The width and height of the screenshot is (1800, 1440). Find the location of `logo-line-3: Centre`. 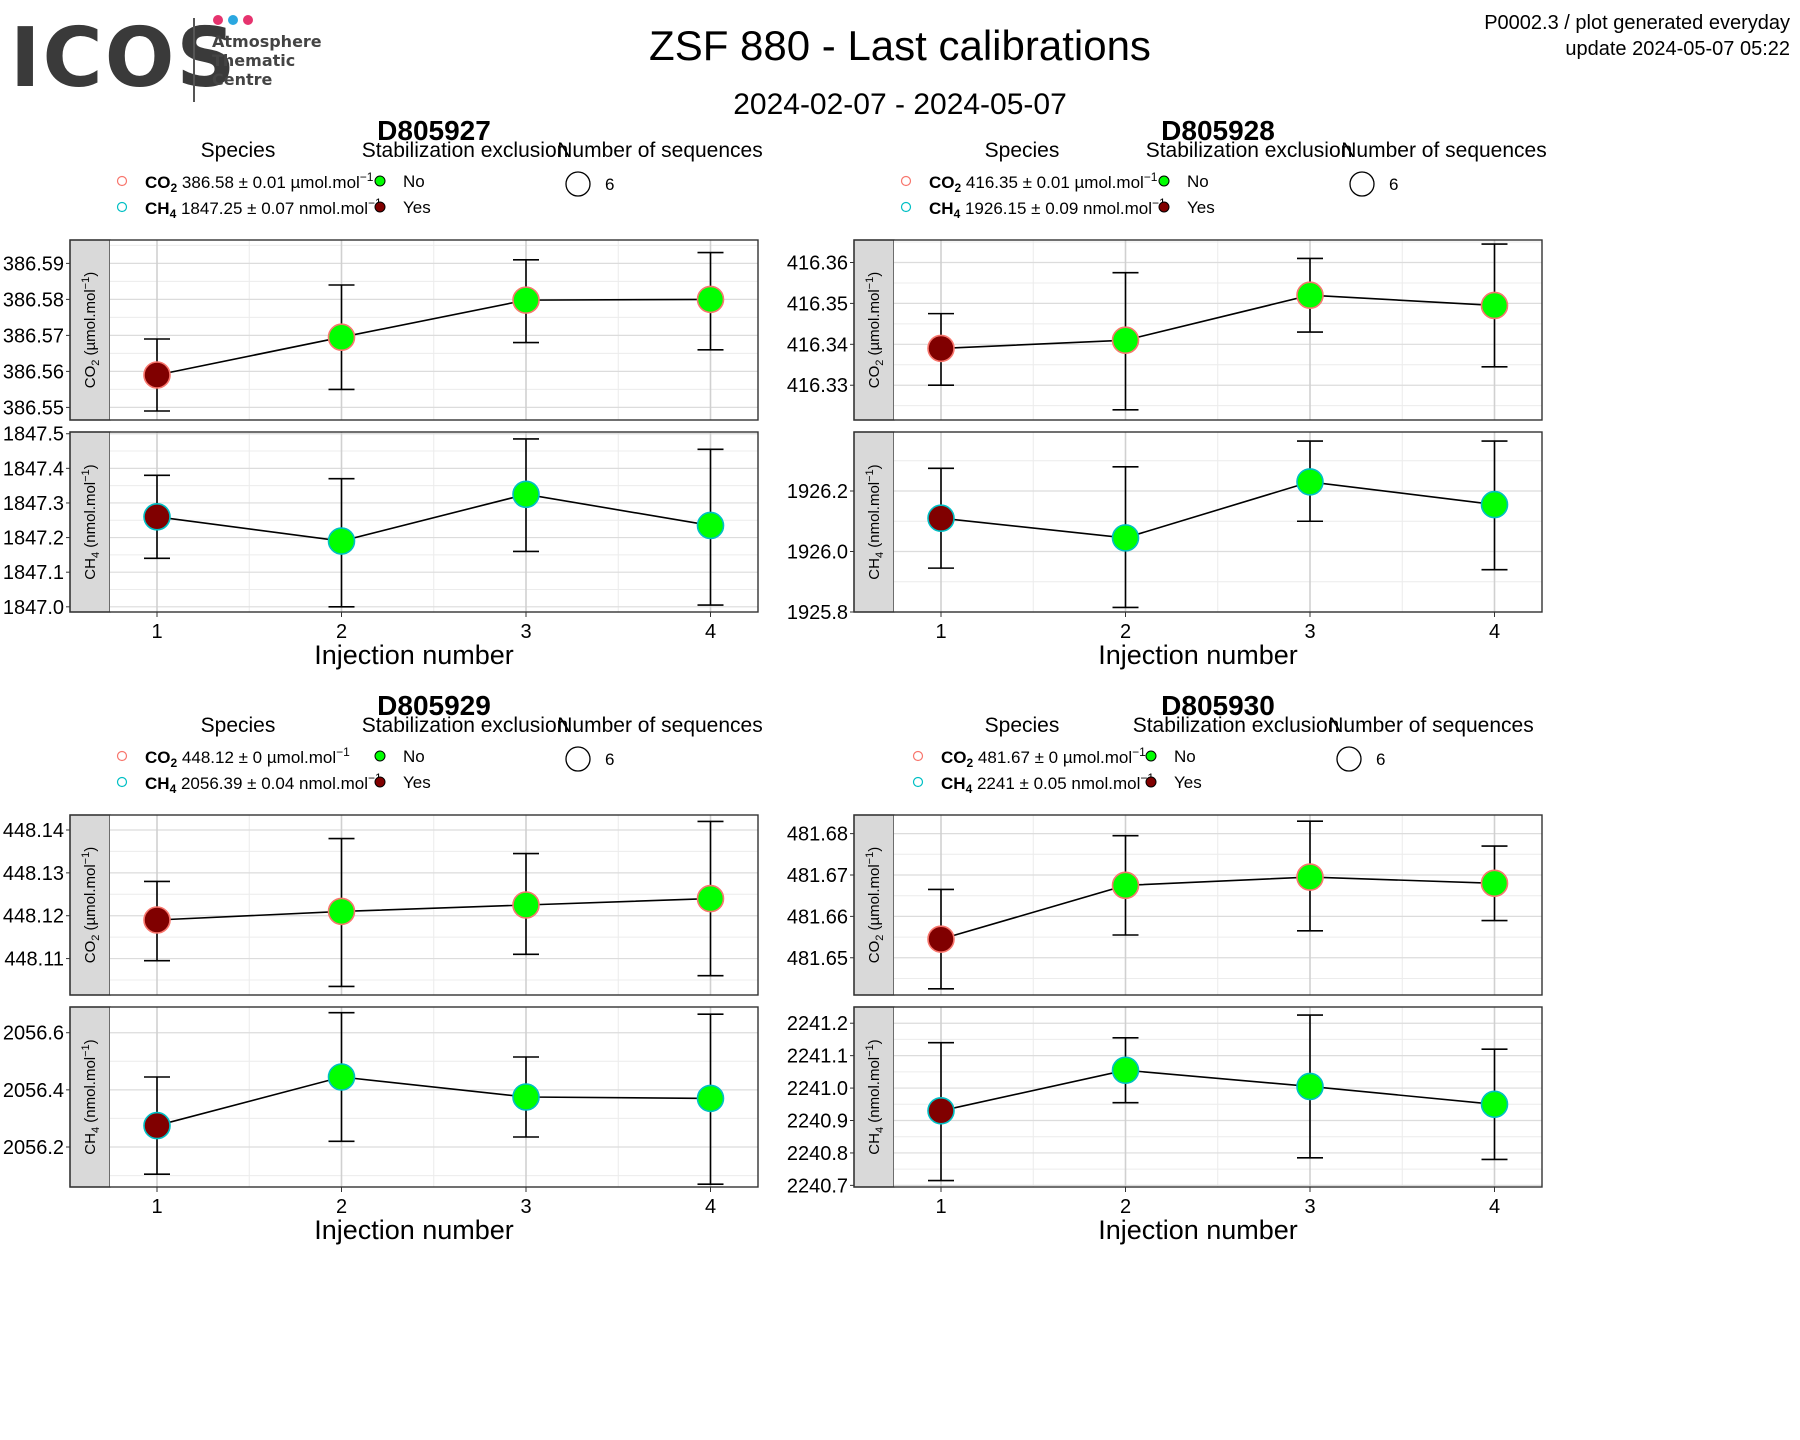

logo-line-3: Centre is located at coordinates (242, 79).